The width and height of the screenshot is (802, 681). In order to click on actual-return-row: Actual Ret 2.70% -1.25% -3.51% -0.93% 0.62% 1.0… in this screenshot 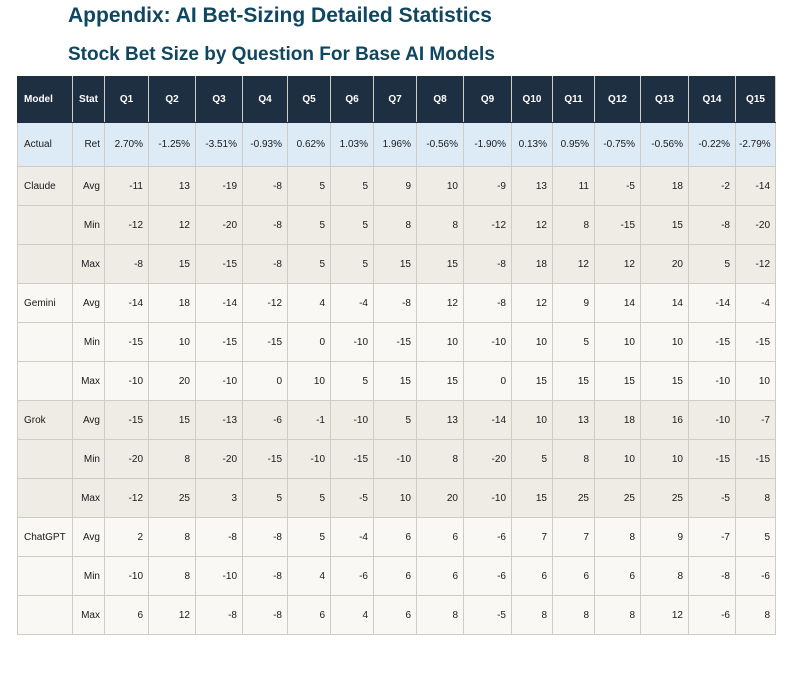, I will do `click(396, 144)`.